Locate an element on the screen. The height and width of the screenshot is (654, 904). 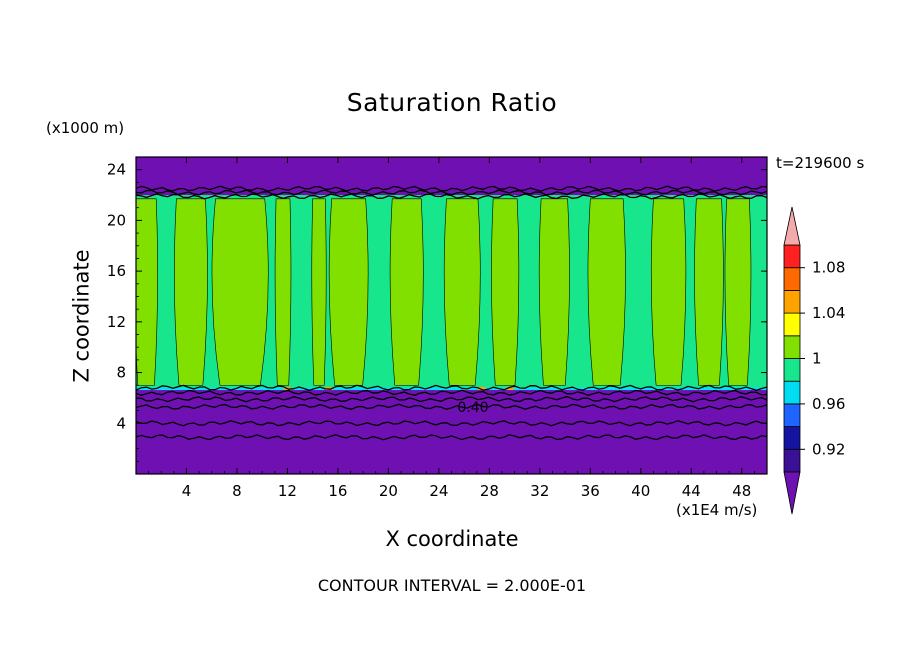
colorbar-label: 0.92 is located at coordinates (828, 449).